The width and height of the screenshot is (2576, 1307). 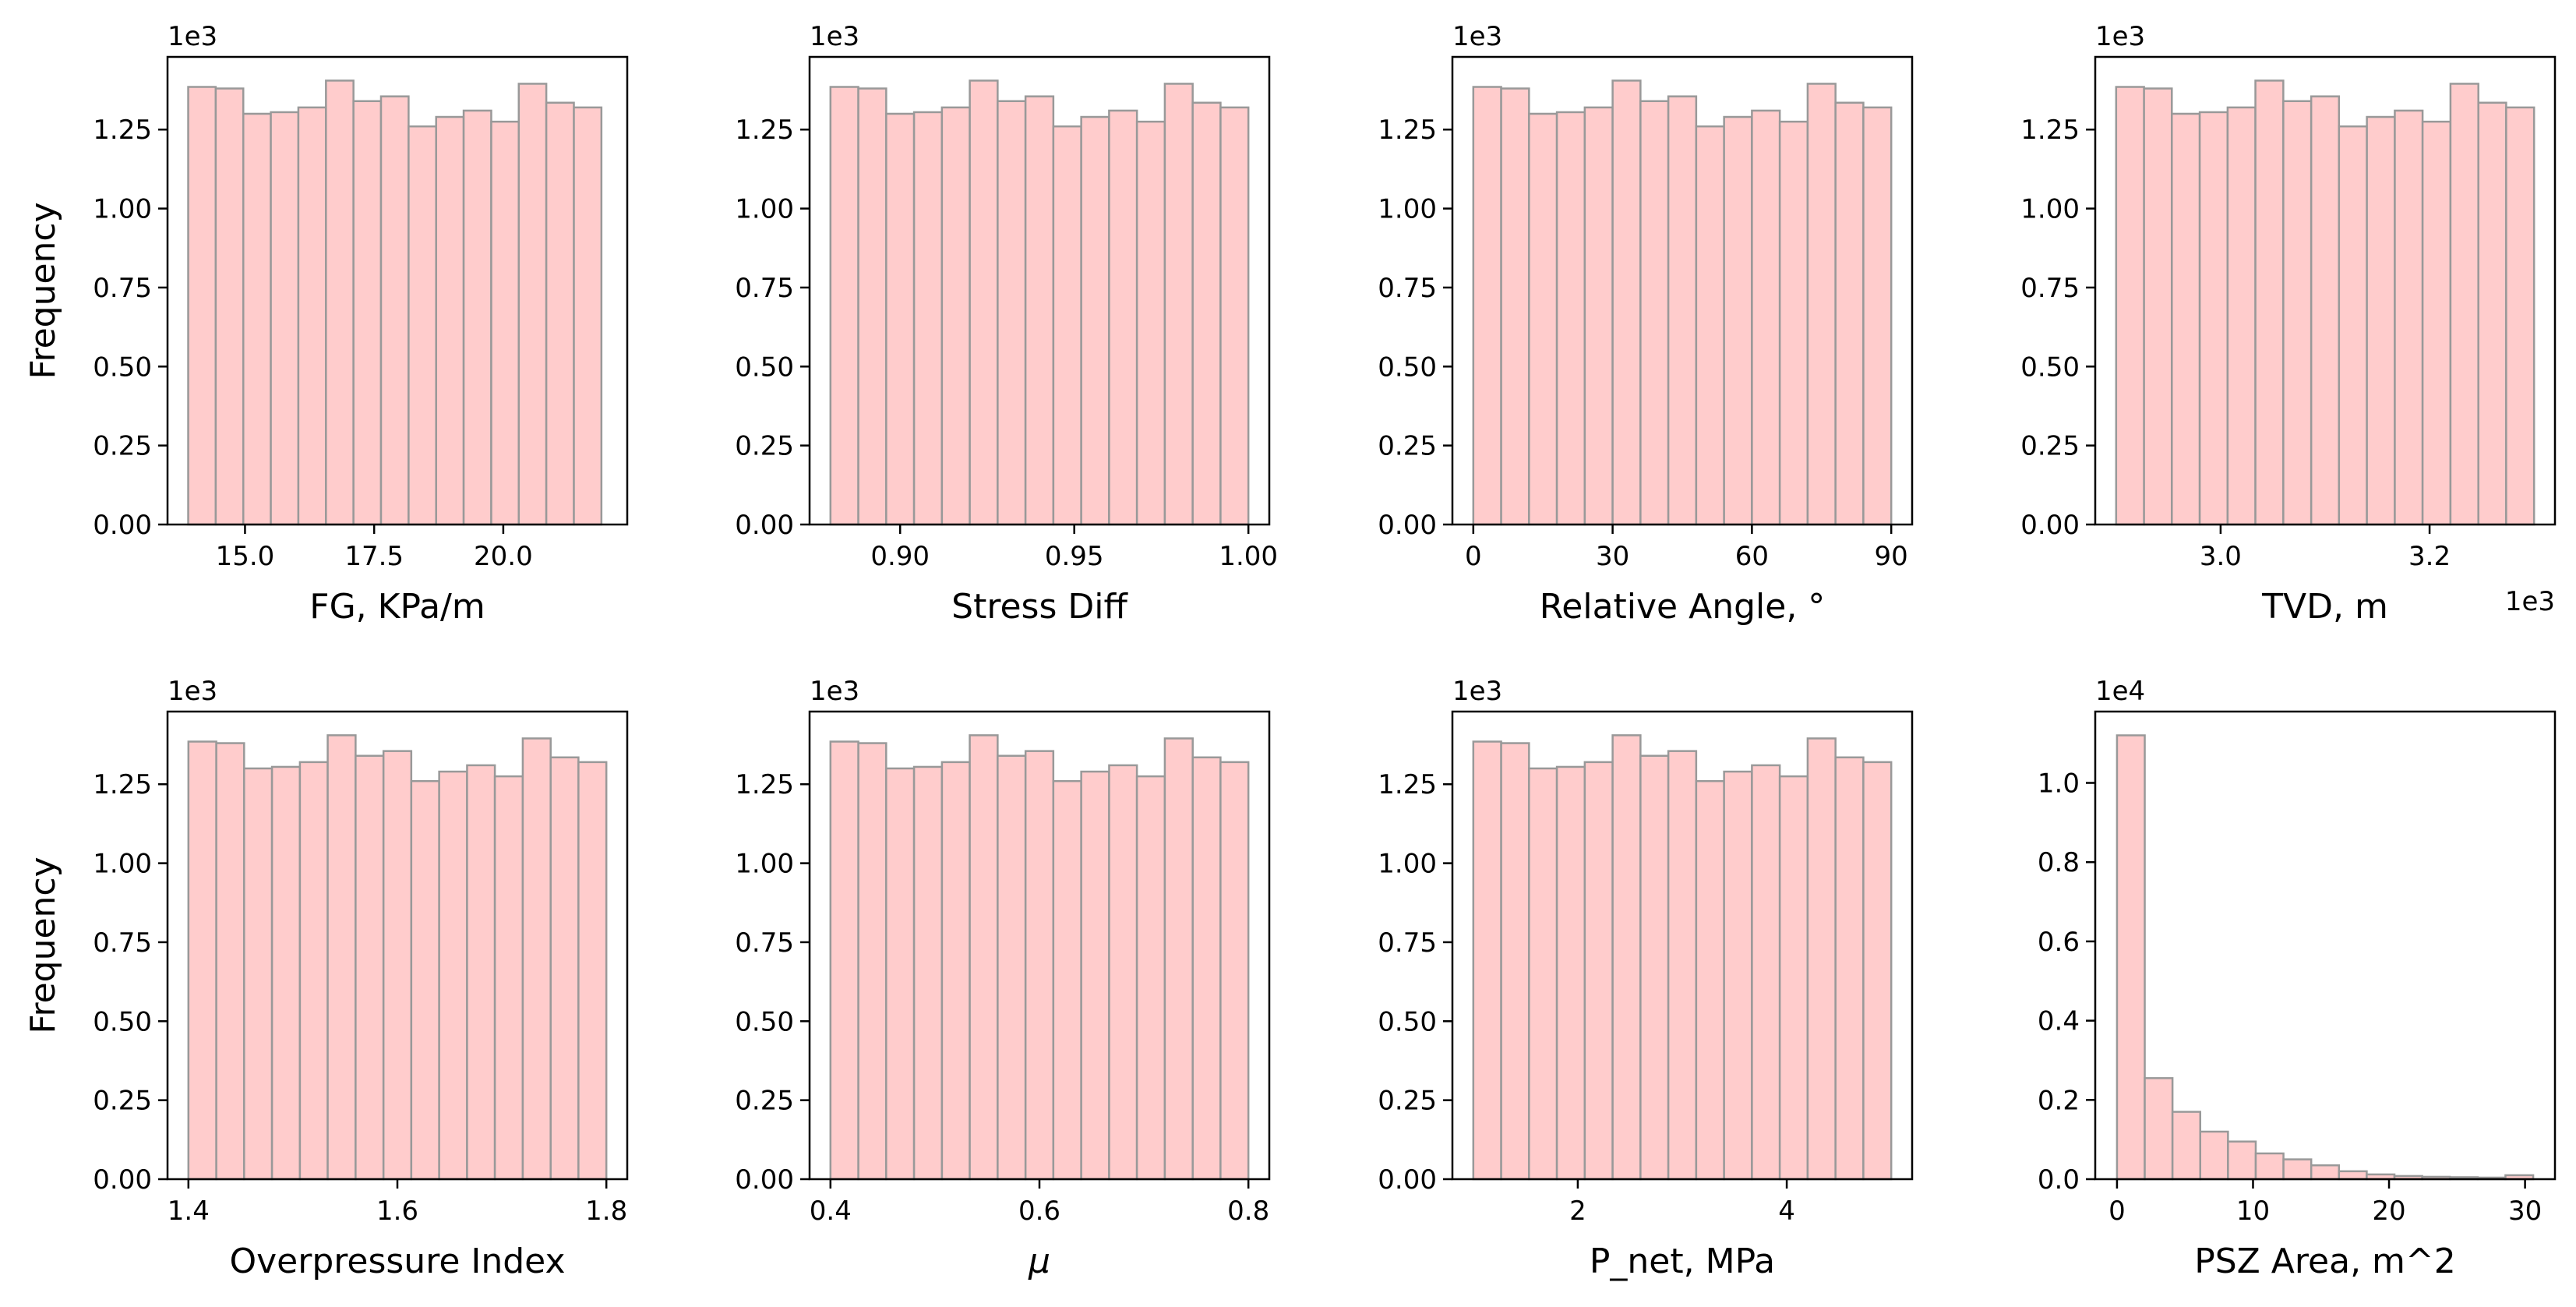 What do you see at coordinates (1039, 607) in the screenshot?
I see `x-axis-label: Stress Diff` at bounding box center [1039, 607].